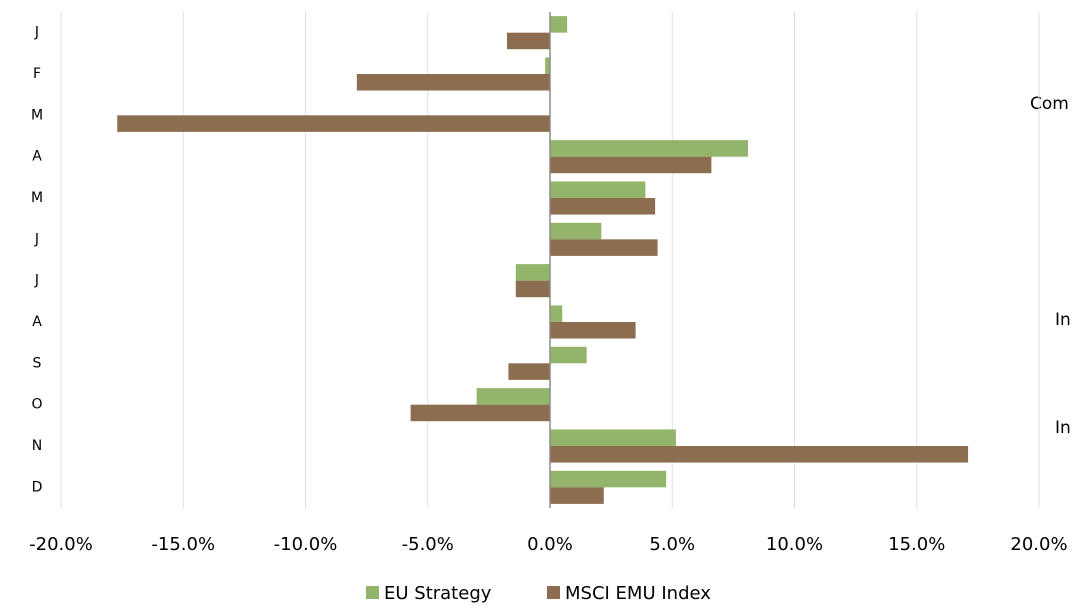 The width and height of the screenshot is (1072, 606). Describe the element at coordinates (36, 405) in the screenshot. I see `y-tick-label: O` at that location.